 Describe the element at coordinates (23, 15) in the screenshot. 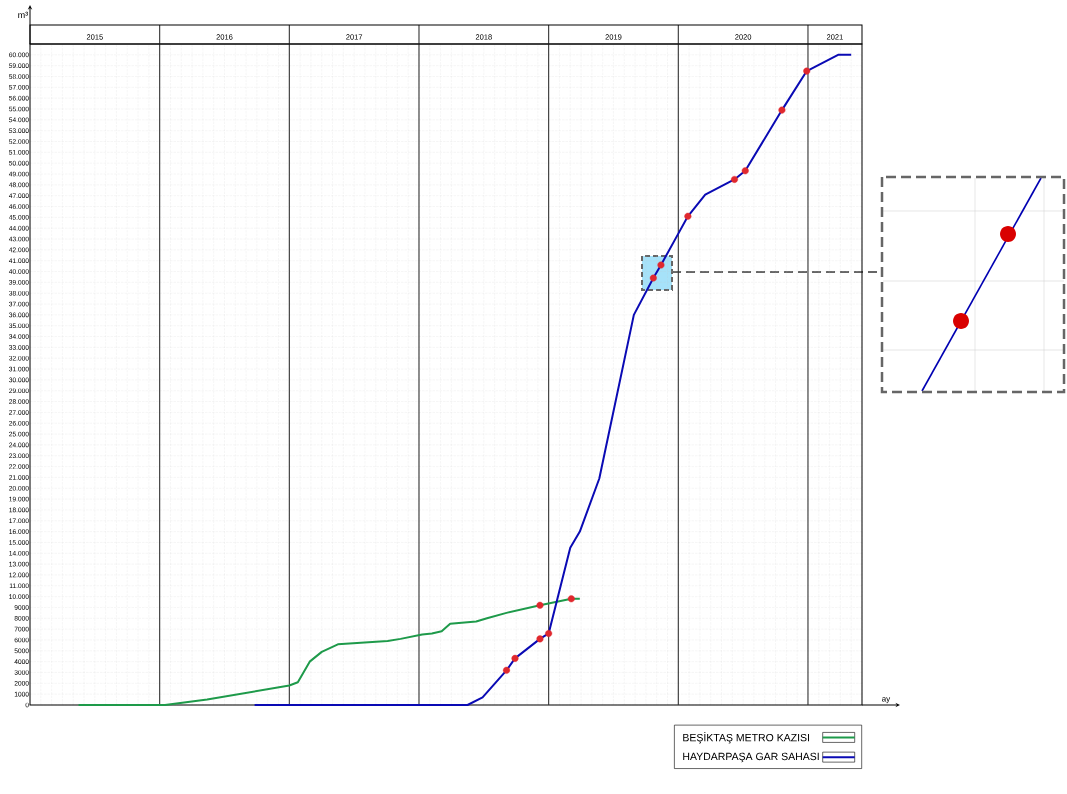

I see `y-axis-title: m³` at that location.